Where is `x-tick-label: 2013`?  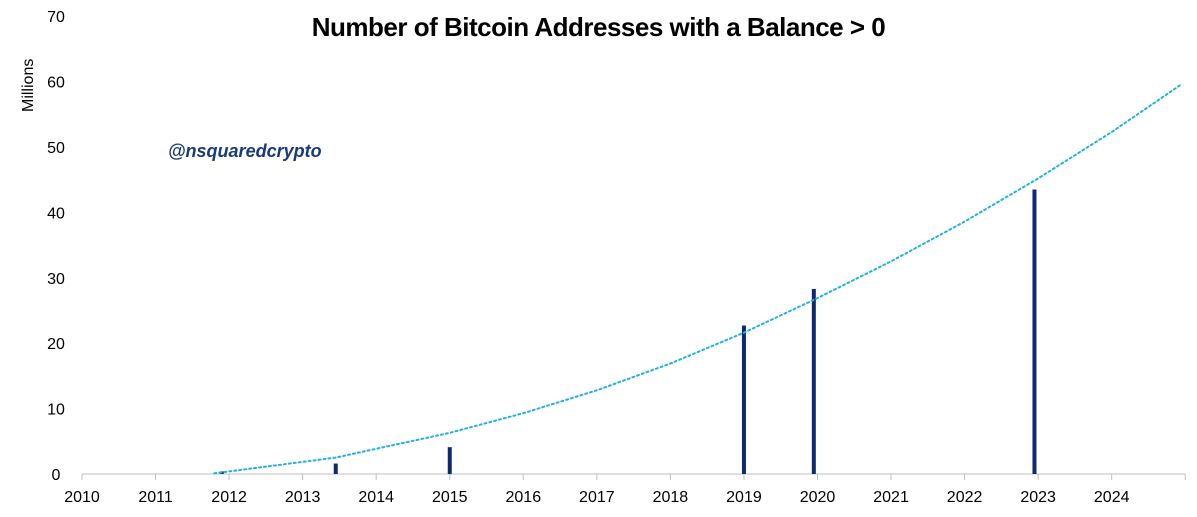 x-tick-label: 2013 is located at coordinates (303, 497).